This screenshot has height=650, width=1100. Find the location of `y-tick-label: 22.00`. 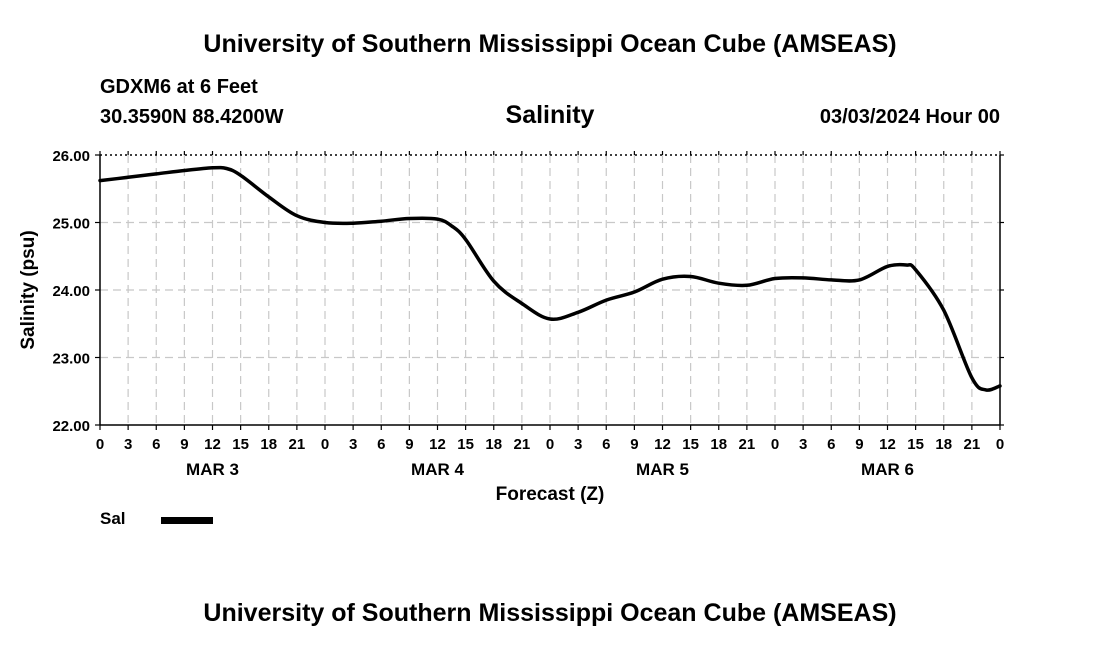

y-tick-label: 22.00 is located at coordinates (71, 426).